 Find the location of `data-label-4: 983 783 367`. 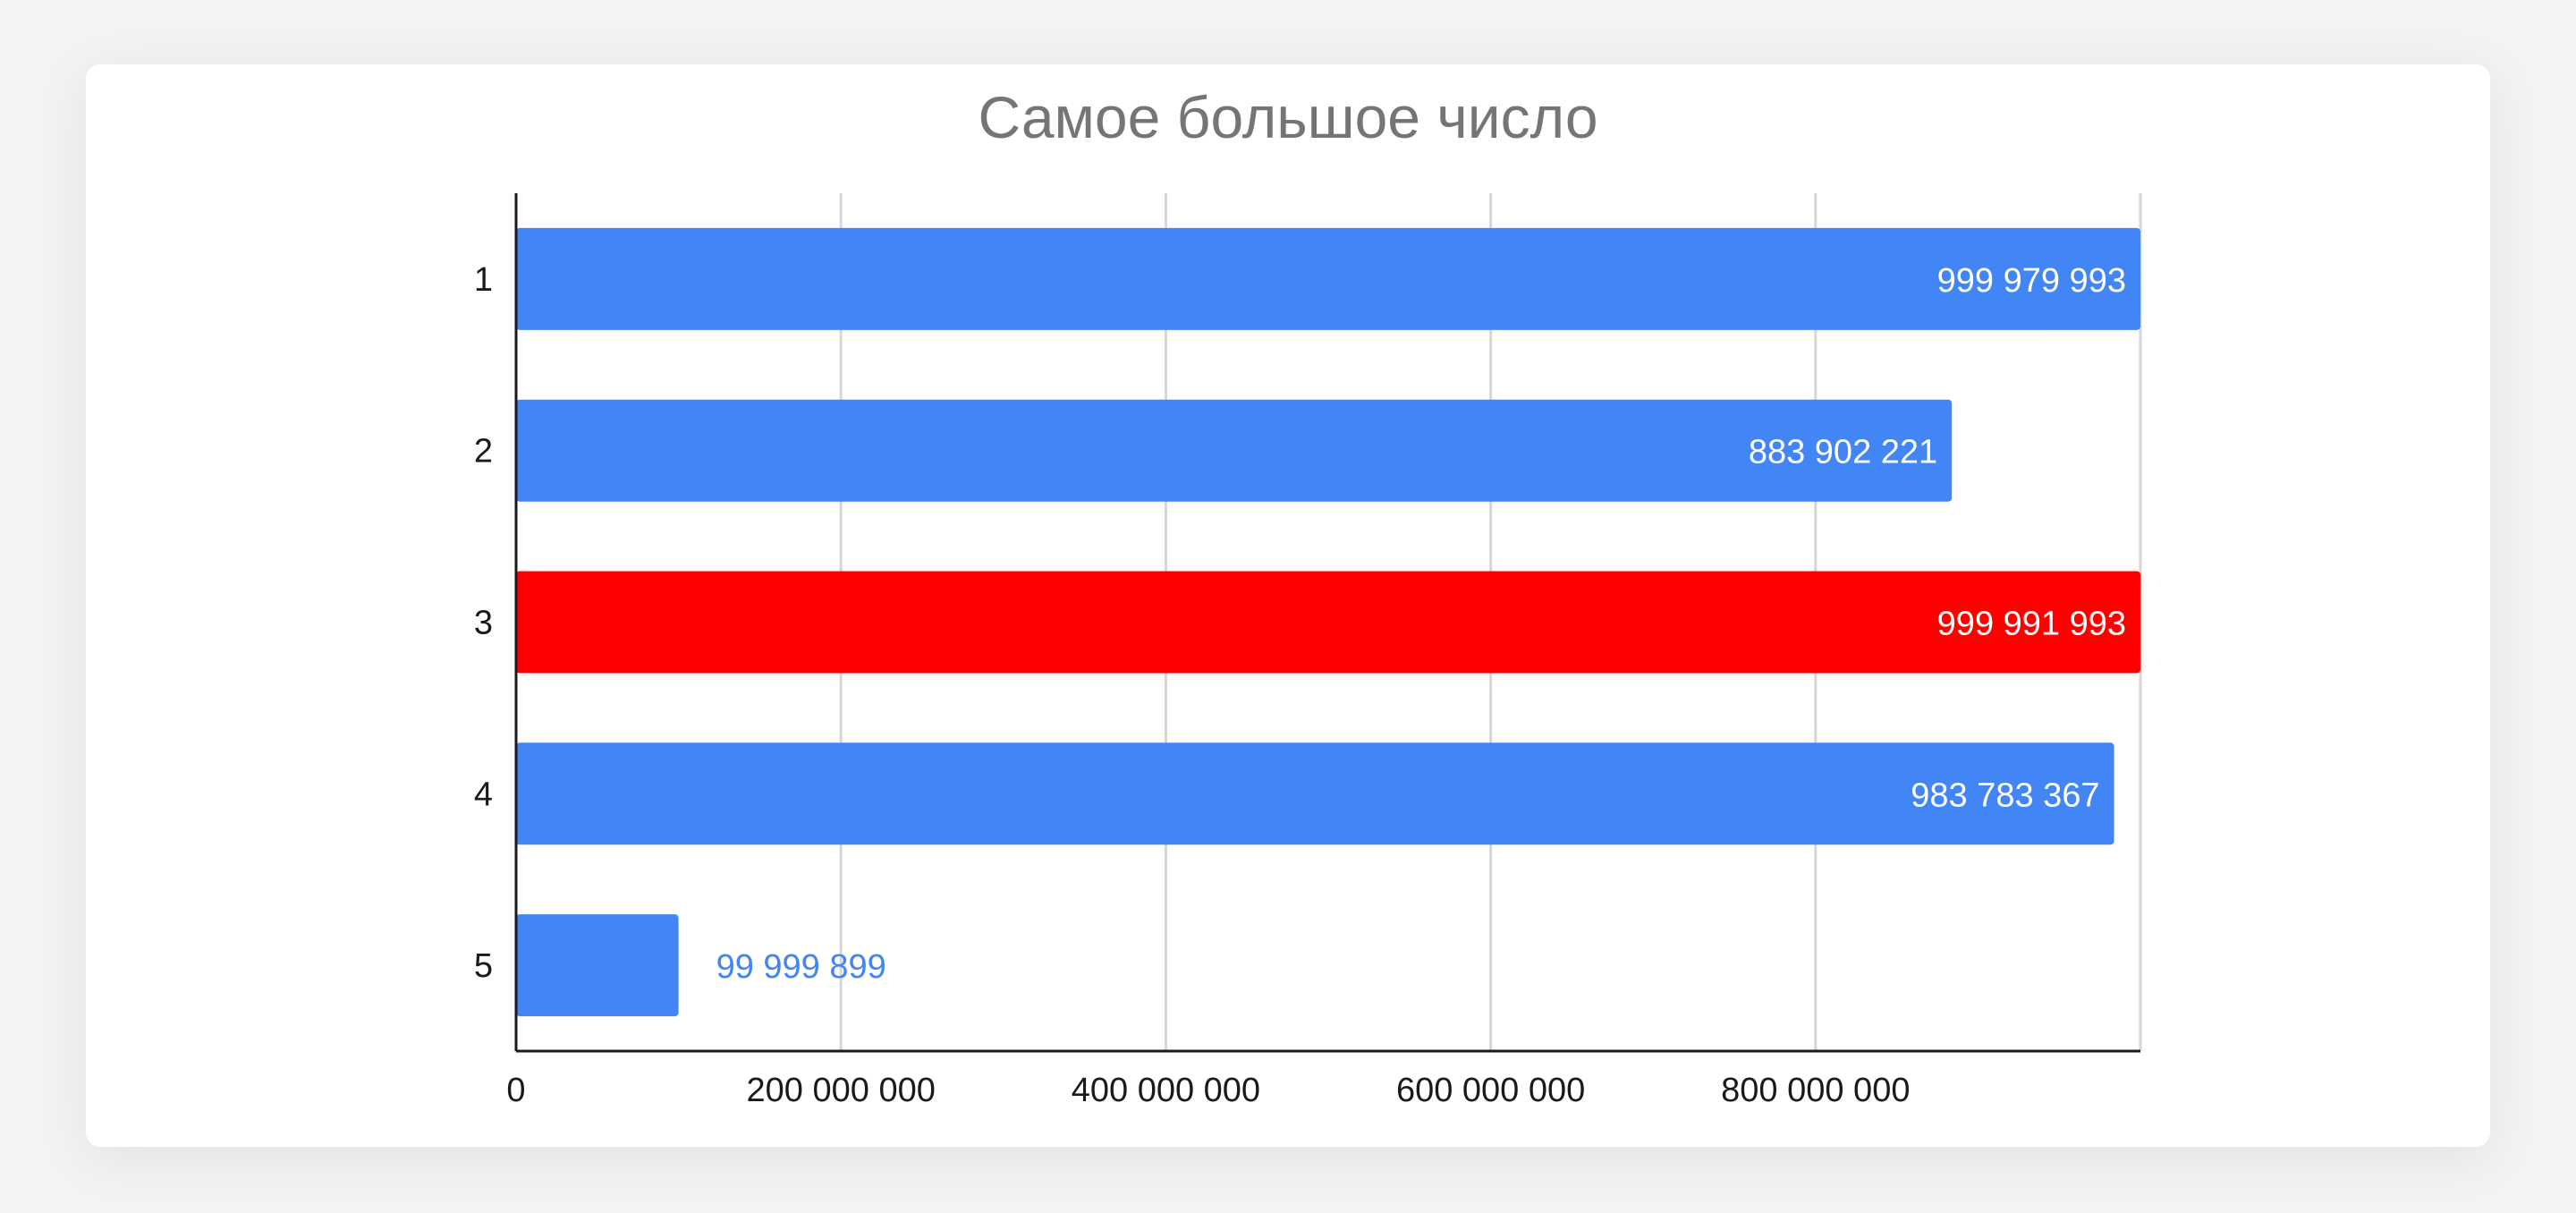

data-label-4: 983 783 367 is located at coordinates (2005, 795).